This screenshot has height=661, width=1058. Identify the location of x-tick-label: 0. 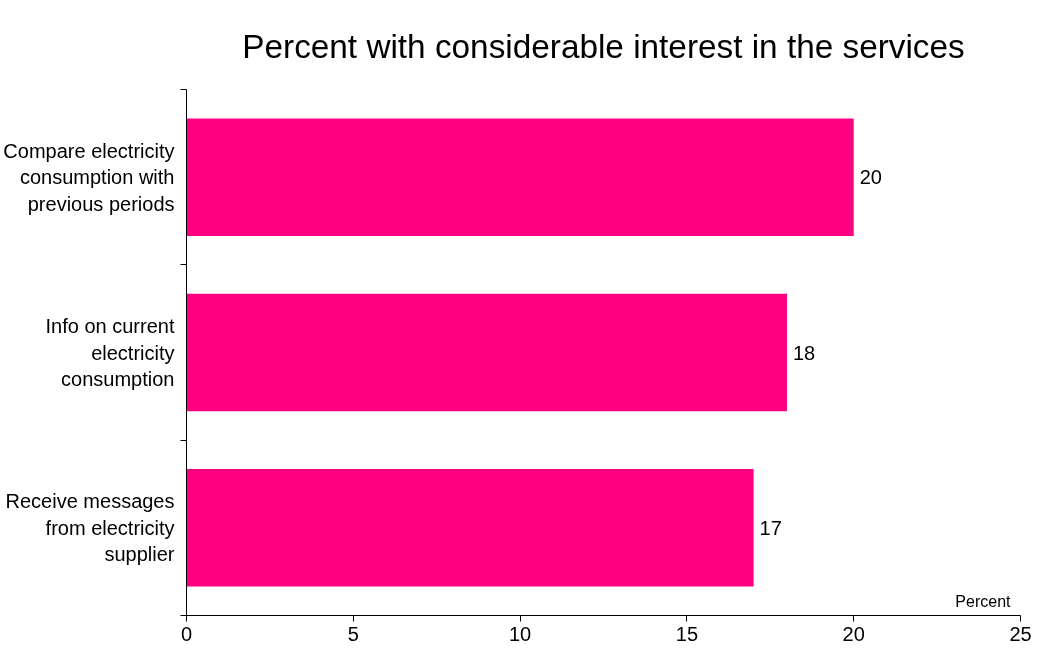
(186, 633).